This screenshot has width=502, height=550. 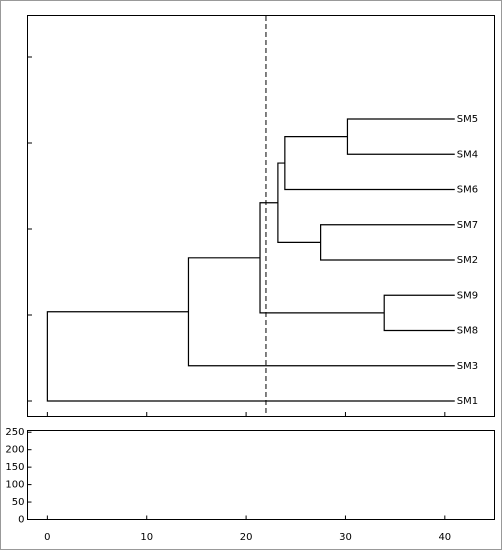 What do you see at coordinates (30, 229) in the screenshot?
I see `panel-ticks` at bounding box center [30, 229].